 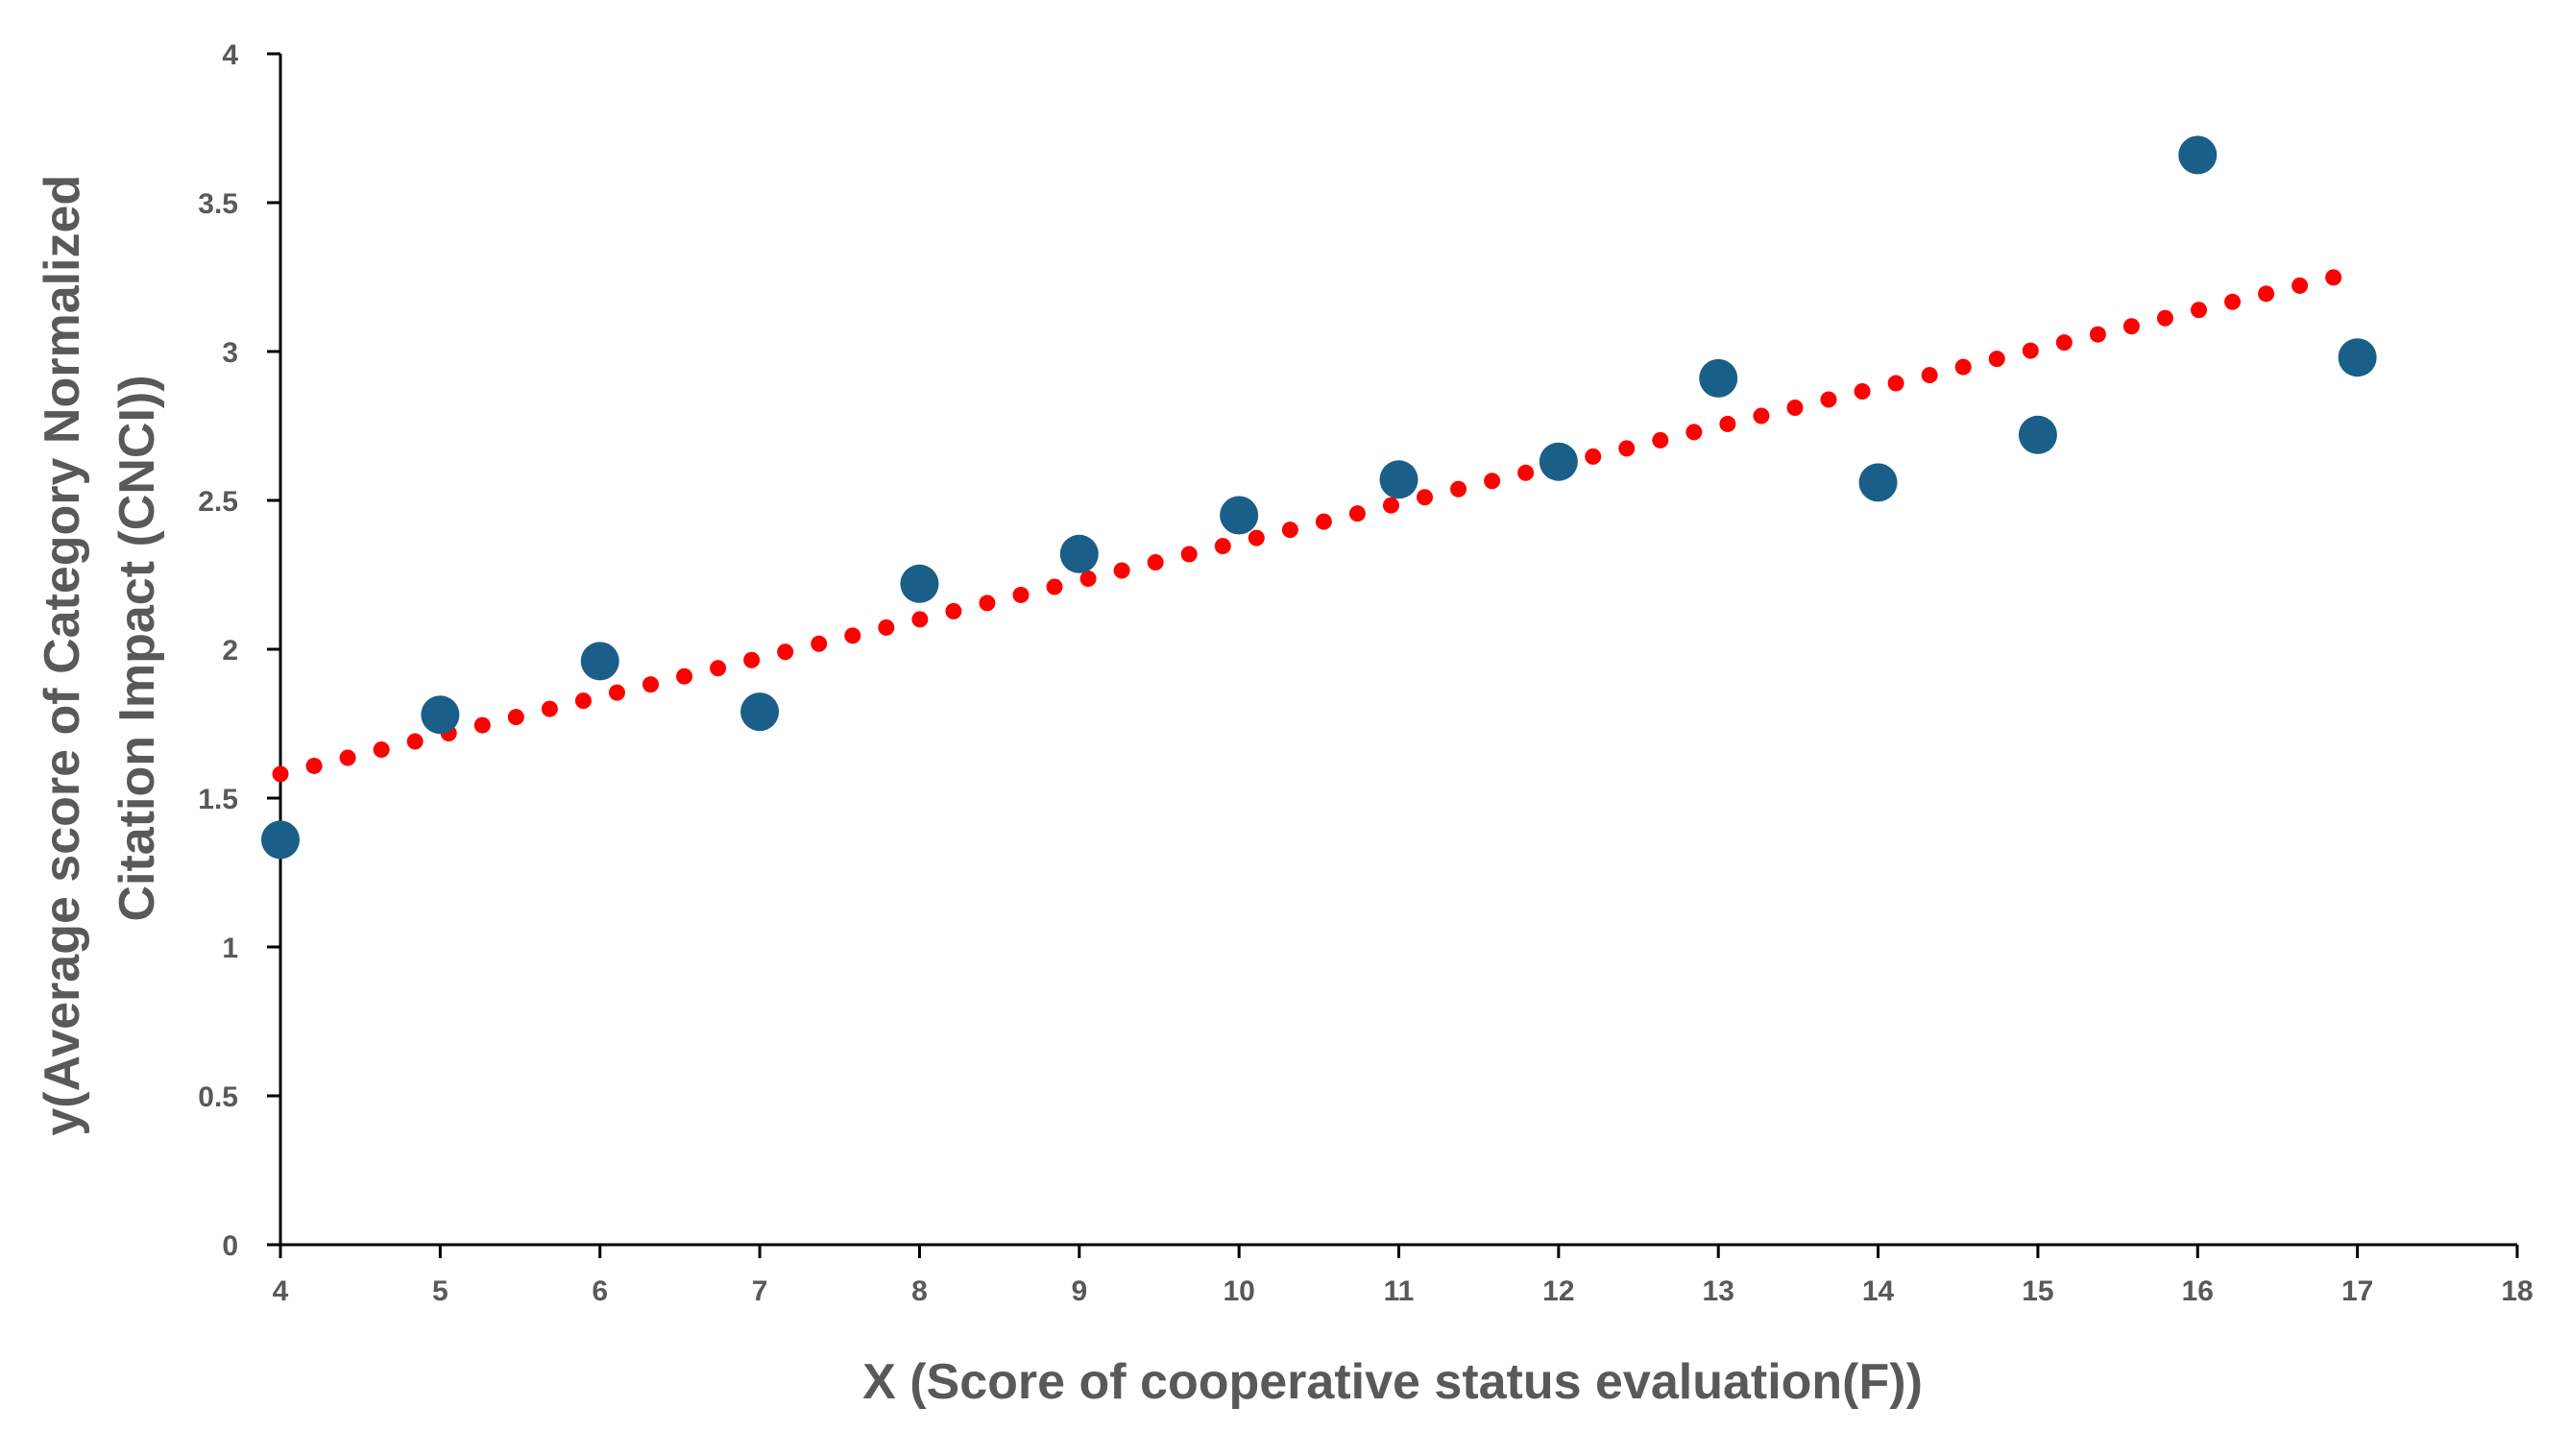 I want to click on y-axis-title-line-1: y(Average score of Category Normalized, so click(x=62, y=655).